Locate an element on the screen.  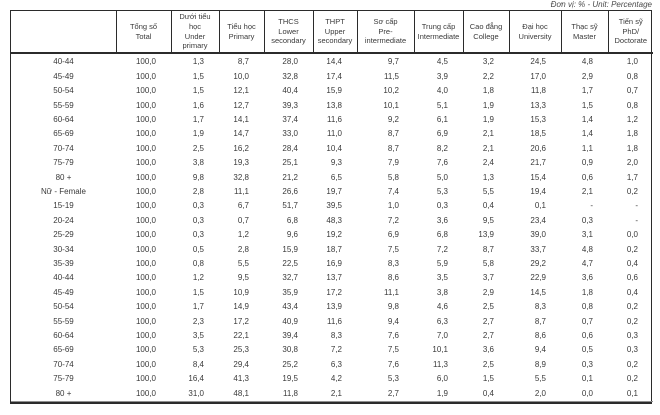
cell-value: 0,2 is located at coordinates (632, 191).